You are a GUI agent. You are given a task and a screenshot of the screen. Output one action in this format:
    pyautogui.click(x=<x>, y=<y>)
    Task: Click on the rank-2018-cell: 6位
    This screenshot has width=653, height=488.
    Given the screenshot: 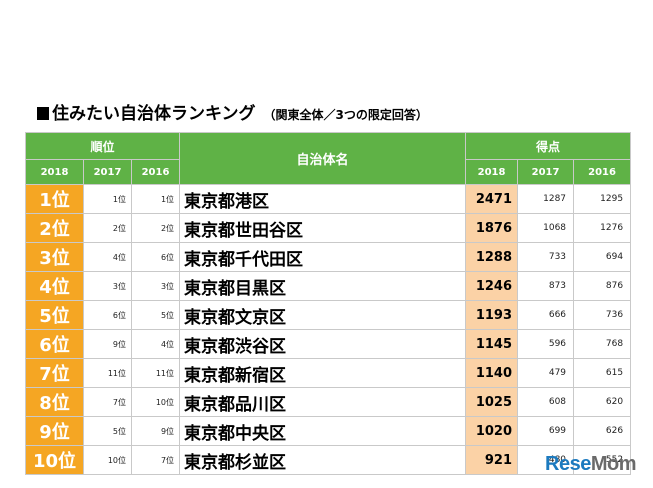 What is the action you would take?
    pyautogui.click(x=54, y=344)
    